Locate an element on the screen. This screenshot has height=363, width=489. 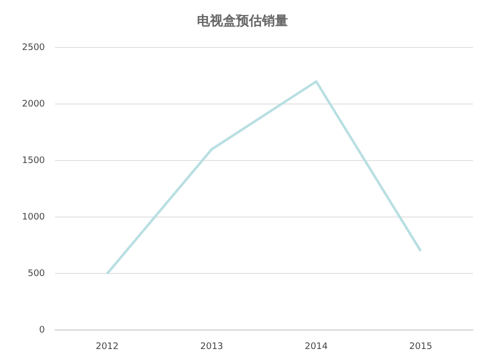
y-tick-label: 0 is located at coordinates (42, 331).